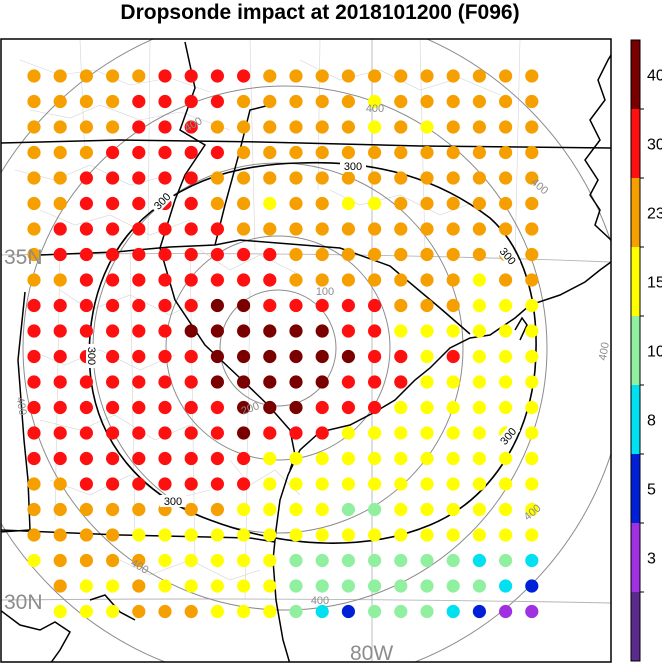 This screenshot has height=664, width=662. I want to click on contour-label-300-top: 300, so click(353, 167).